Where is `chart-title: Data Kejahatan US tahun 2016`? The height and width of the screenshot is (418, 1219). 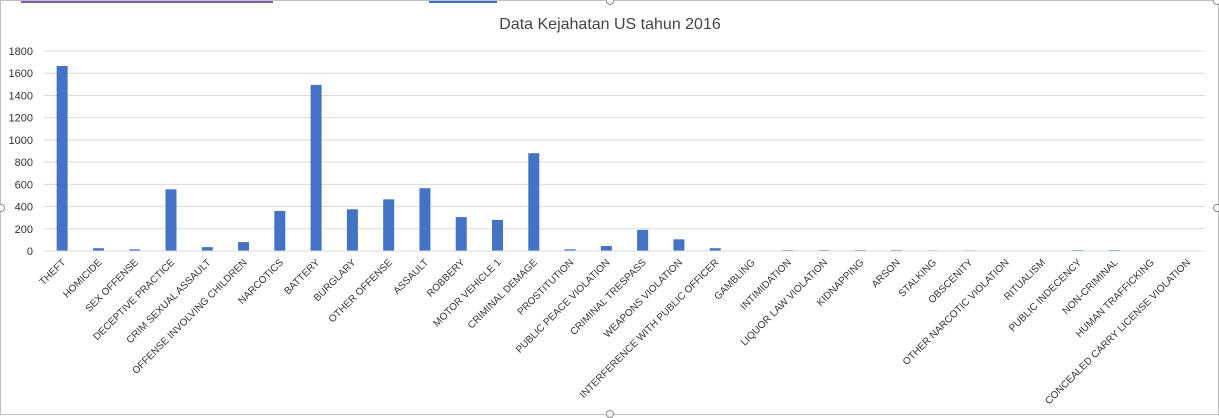 chart-title: Data Kejahatan US tahun 2016 is located at coordinates (610, 24).